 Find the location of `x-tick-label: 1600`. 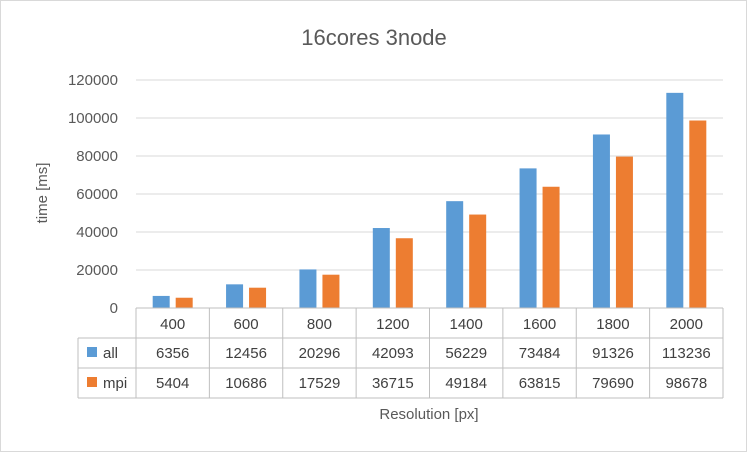

x-tick-label: 1600 is located at coordinates (539, 324).